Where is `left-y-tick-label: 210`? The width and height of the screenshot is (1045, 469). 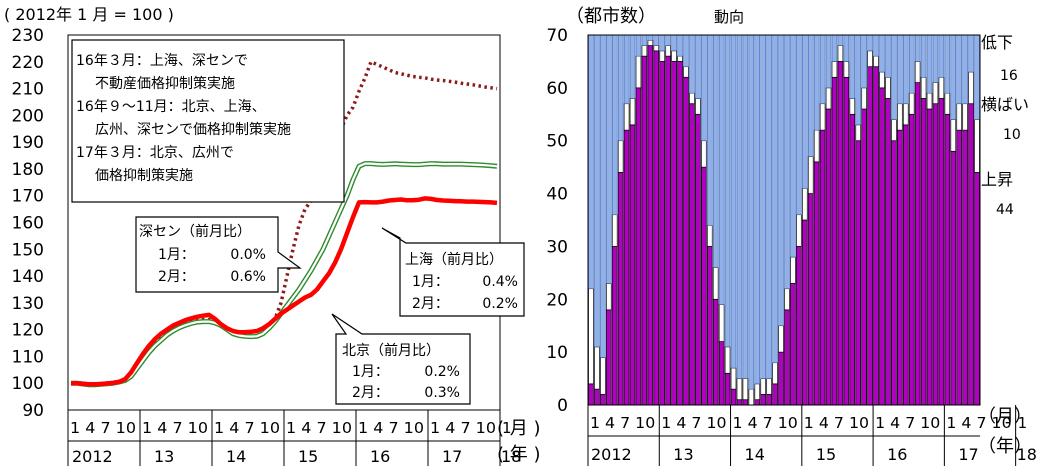
left-y-tick-label: 210 is located at coordinates (28, 90).